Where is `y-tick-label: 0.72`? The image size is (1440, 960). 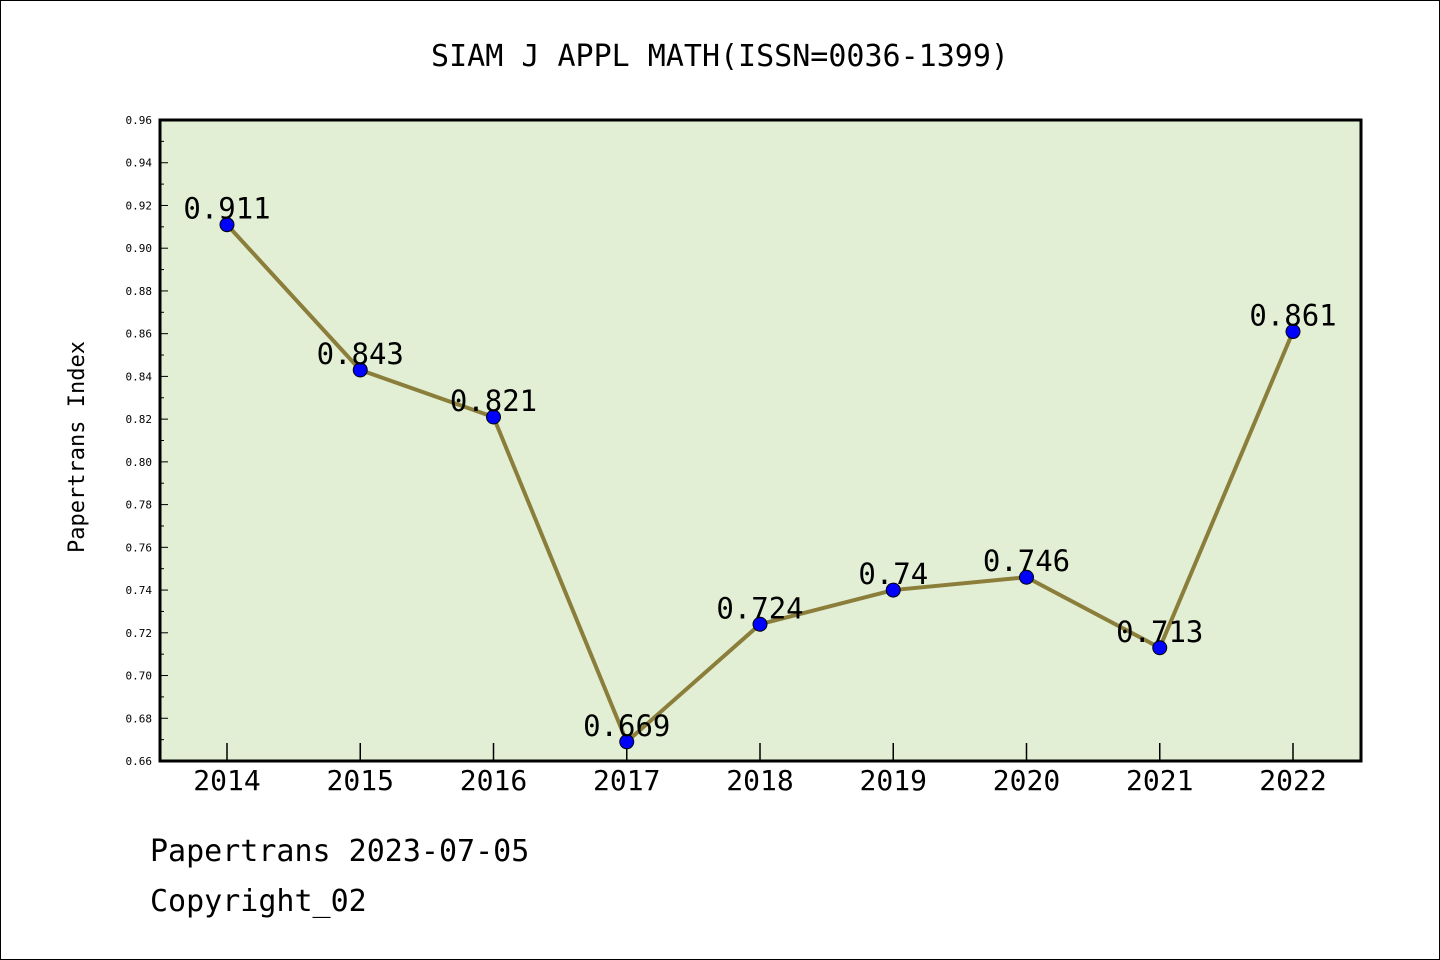
y-tick-label: 0.72 is located at coordinates (139, 633).